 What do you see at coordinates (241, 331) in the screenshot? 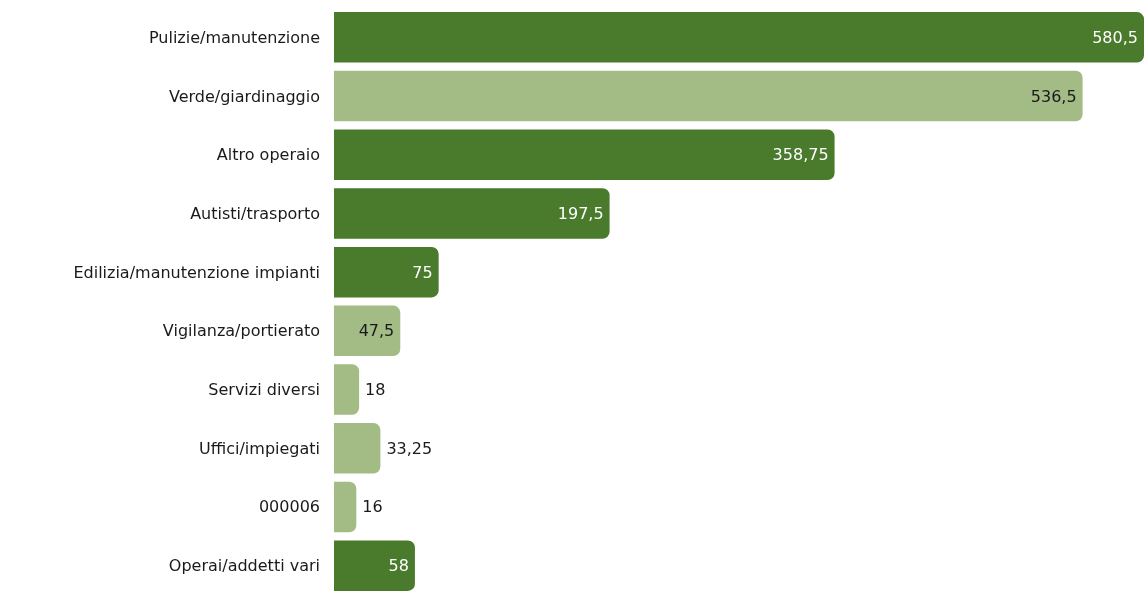
I see `y-tick-label: Vigilanza/portierato` at bounding box center [241, 331].